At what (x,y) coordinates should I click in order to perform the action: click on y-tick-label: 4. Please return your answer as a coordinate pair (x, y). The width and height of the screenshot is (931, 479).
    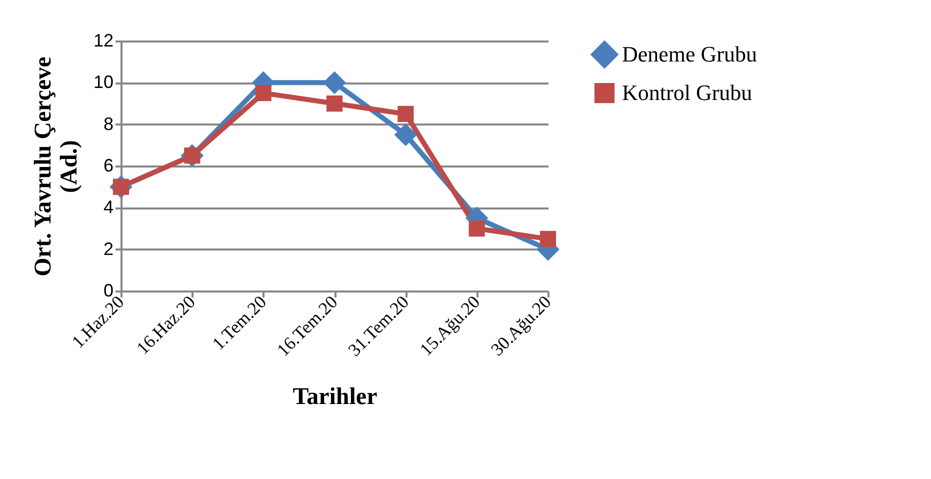
    Looking at the image, I should click on (108, 207).